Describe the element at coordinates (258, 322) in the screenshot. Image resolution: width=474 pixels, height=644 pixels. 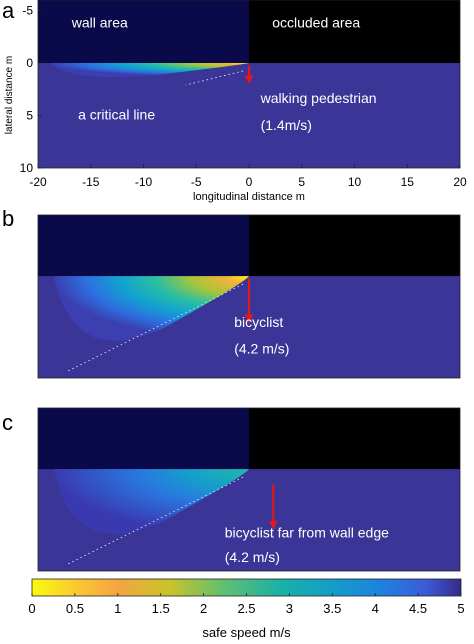
I see `agent-label: bicyclist` at that location.